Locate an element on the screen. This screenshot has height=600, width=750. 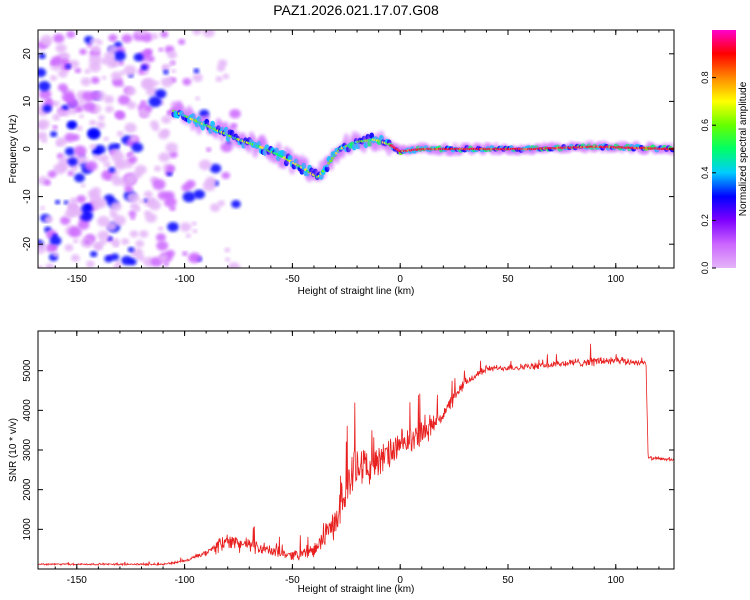
spectrogram-y-label: Frequency (Hz) is located at coordinates (13, 149).